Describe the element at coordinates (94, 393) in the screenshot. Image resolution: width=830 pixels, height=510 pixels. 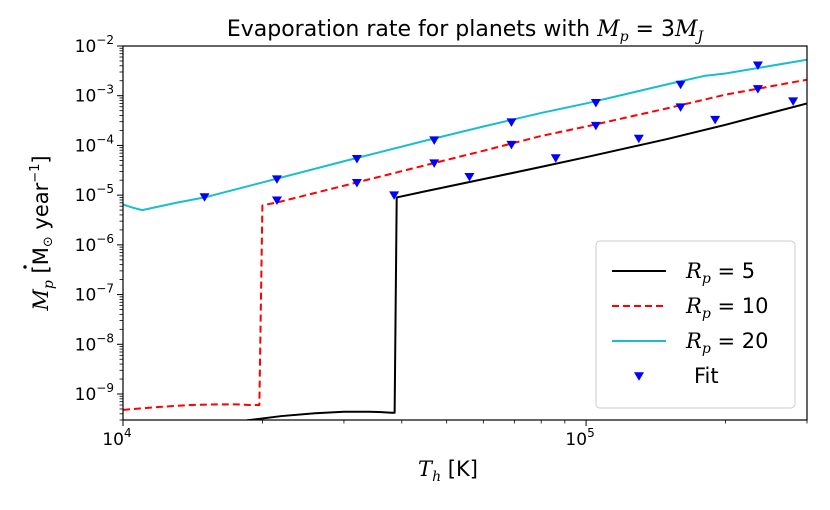
I see `y-tick-label: 10⁻⁹` at that location.